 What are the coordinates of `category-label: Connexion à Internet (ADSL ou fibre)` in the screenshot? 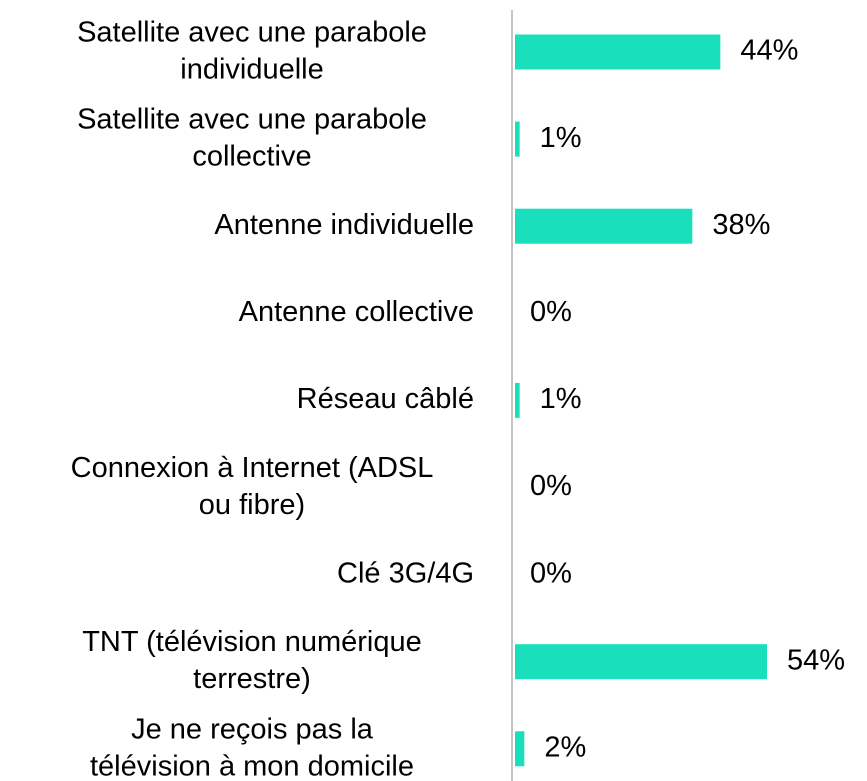 It's located at (252, 486).